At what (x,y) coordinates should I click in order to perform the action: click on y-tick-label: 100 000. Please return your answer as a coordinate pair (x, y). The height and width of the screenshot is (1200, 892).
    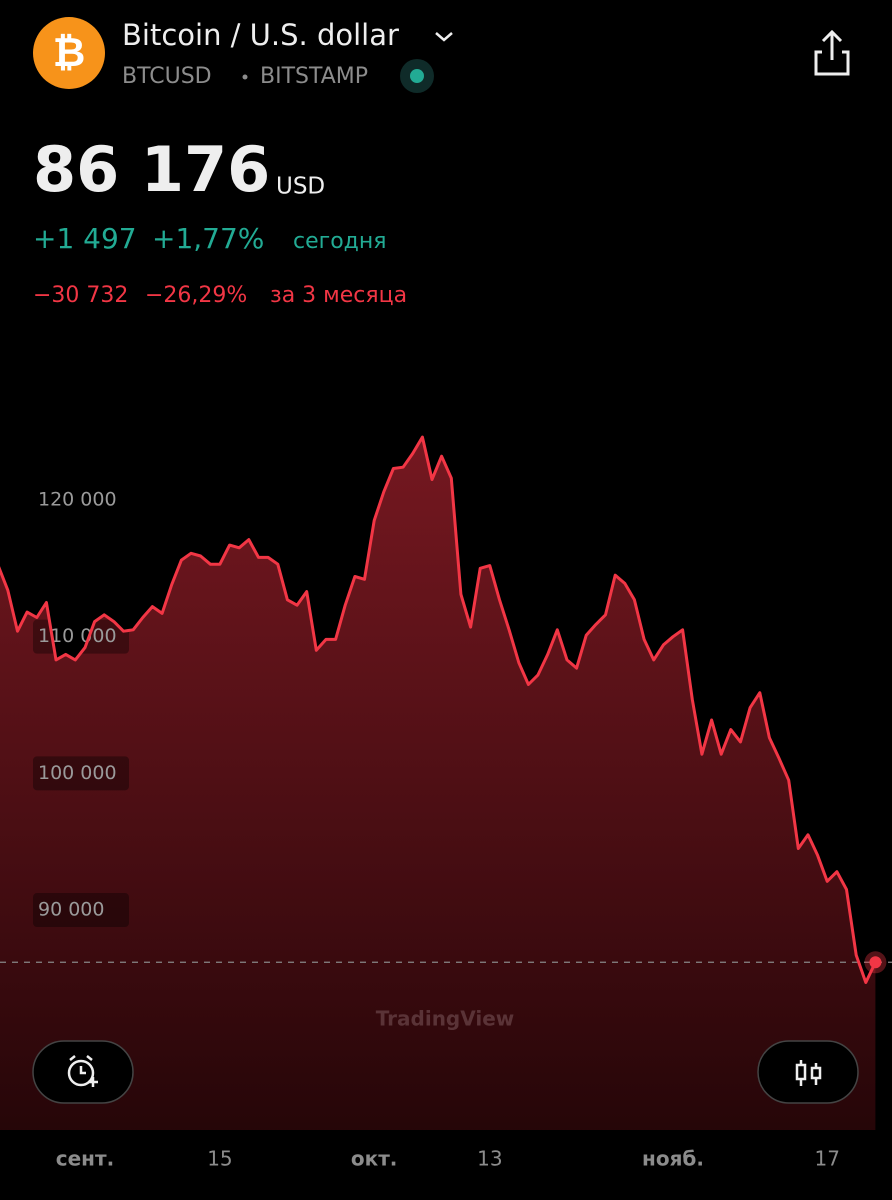
    Looking at the image, I should click on (77, 773).